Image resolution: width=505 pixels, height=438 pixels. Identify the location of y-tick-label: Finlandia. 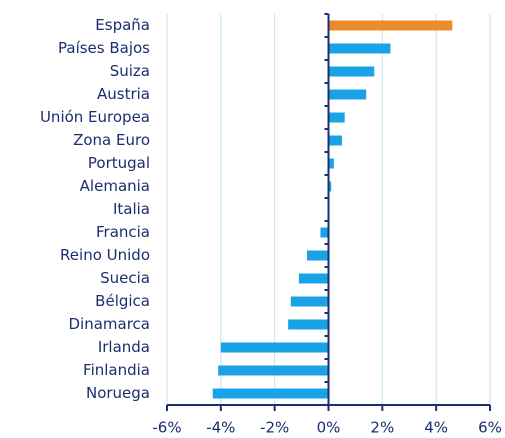
(116, 370).